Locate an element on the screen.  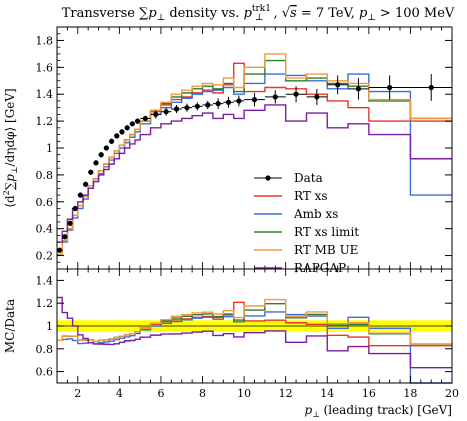
legend-label-rt-xs-limit: RT xs limit is located at coordinates (326, 232).